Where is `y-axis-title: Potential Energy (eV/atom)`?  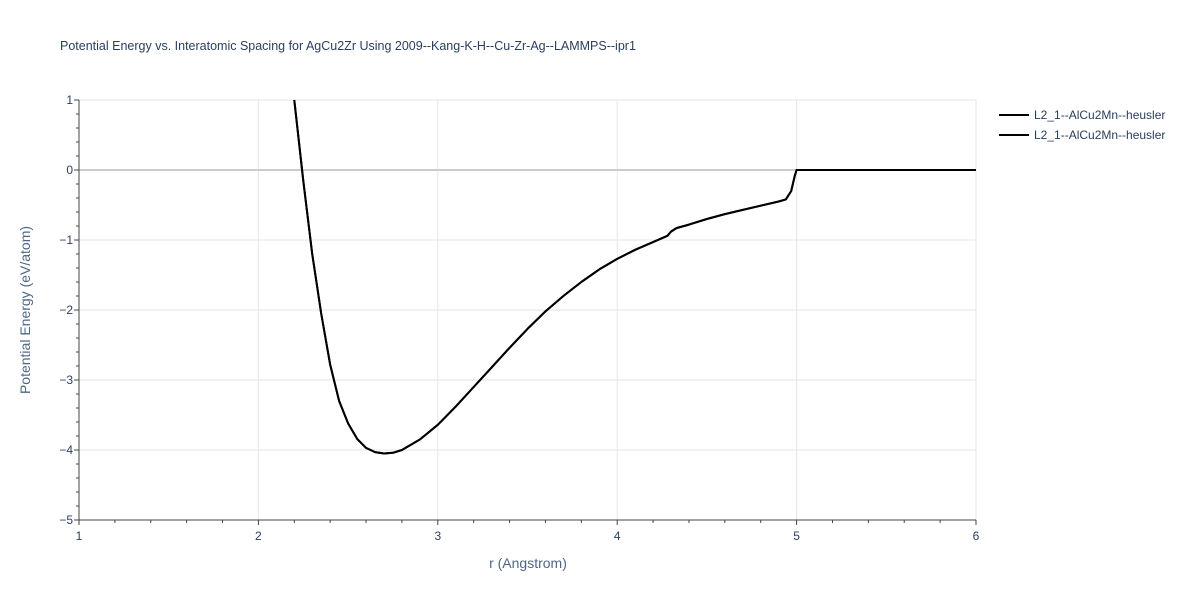
y-axis-title: Potential Energy (eV/atom) is located at coordinates (25, 310).